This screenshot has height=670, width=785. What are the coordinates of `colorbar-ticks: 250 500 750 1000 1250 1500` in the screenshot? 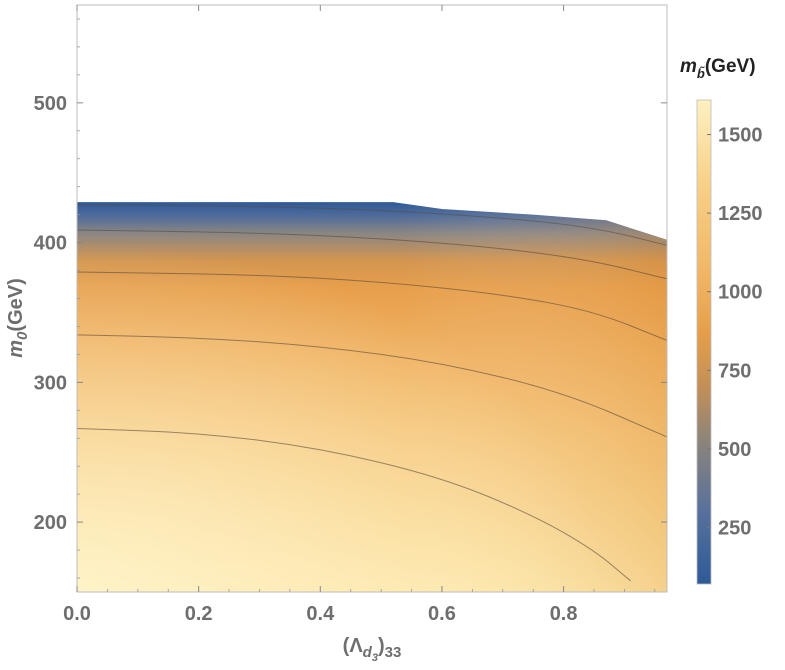 It's located at (735, 332).